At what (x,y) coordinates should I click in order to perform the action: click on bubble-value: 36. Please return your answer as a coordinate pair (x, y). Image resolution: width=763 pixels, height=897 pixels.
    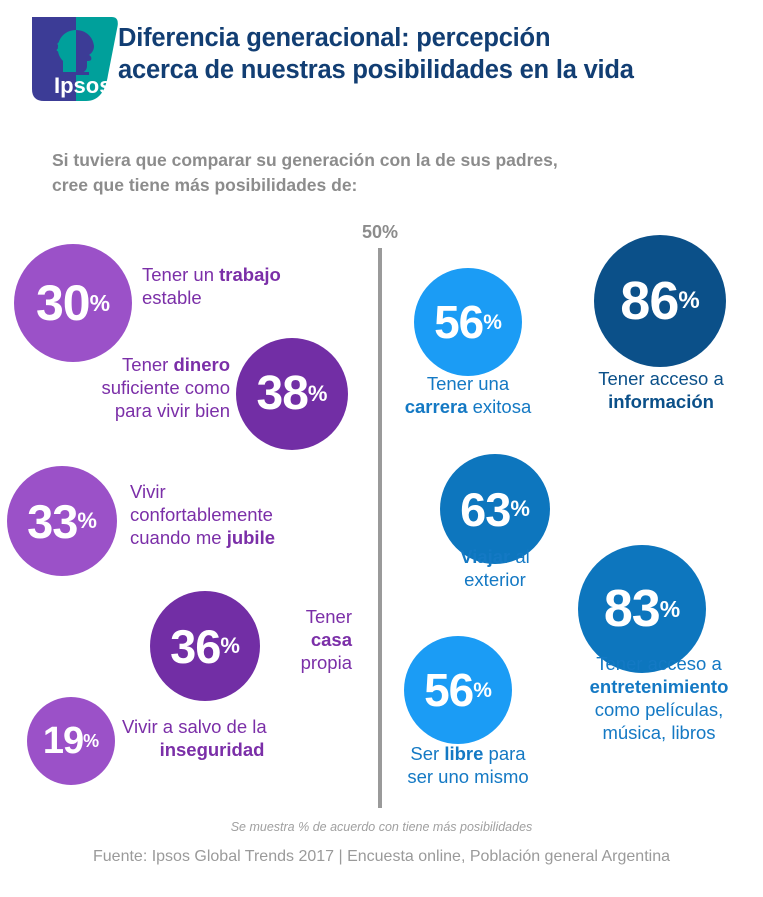
    Looking at the image, I should click on (195, 646).